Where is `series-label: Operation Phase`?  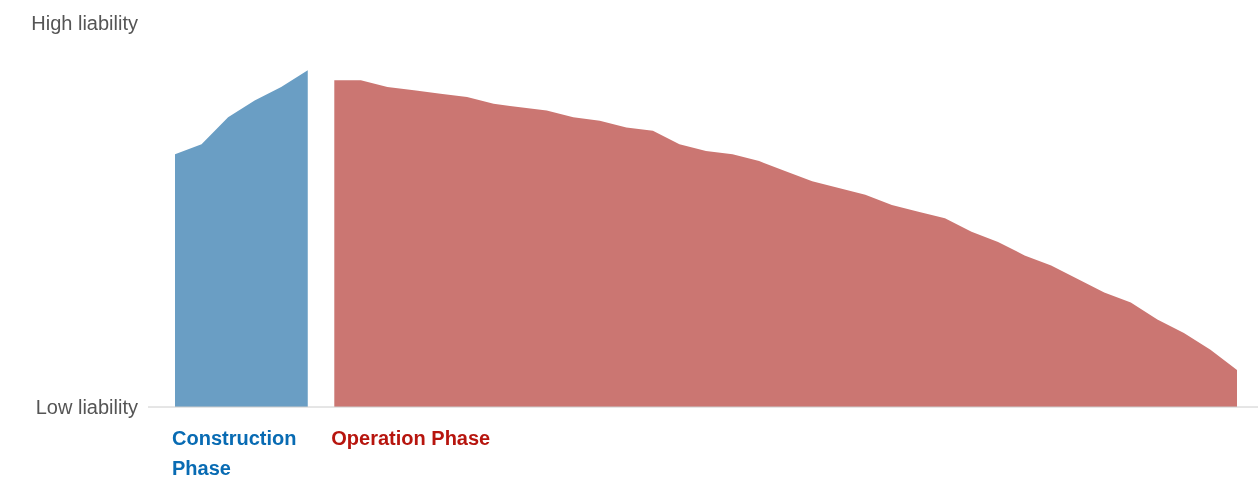 series-label: Operation Phase is located at coordinates (411, 438).